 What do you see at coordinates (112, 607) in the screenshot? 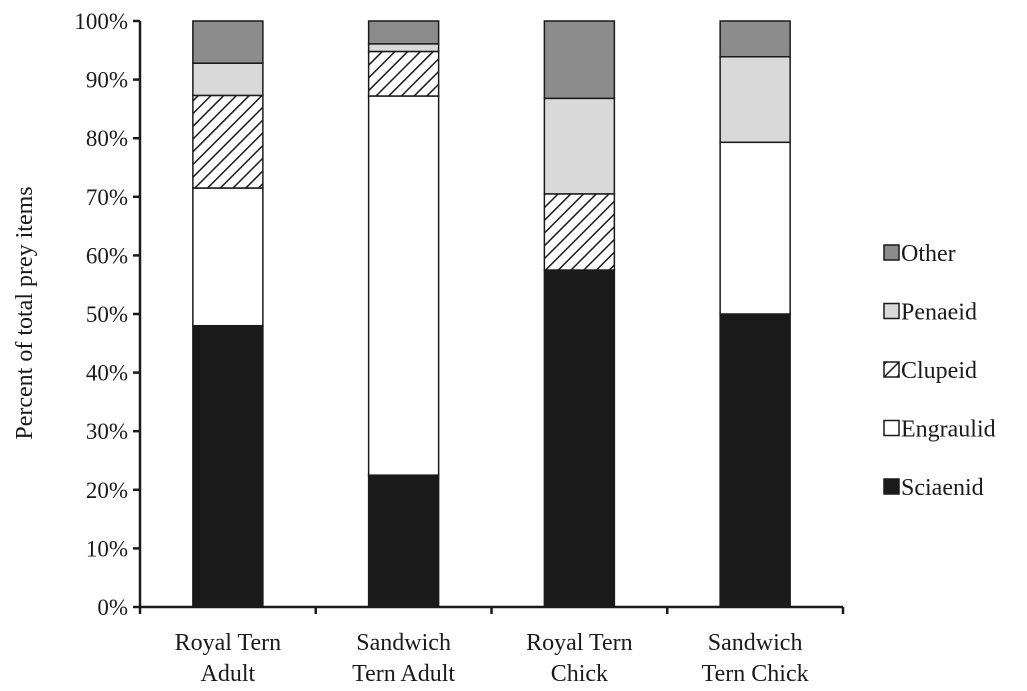
I see `y-tick-label: 0%` at bounding box center [112, 607].